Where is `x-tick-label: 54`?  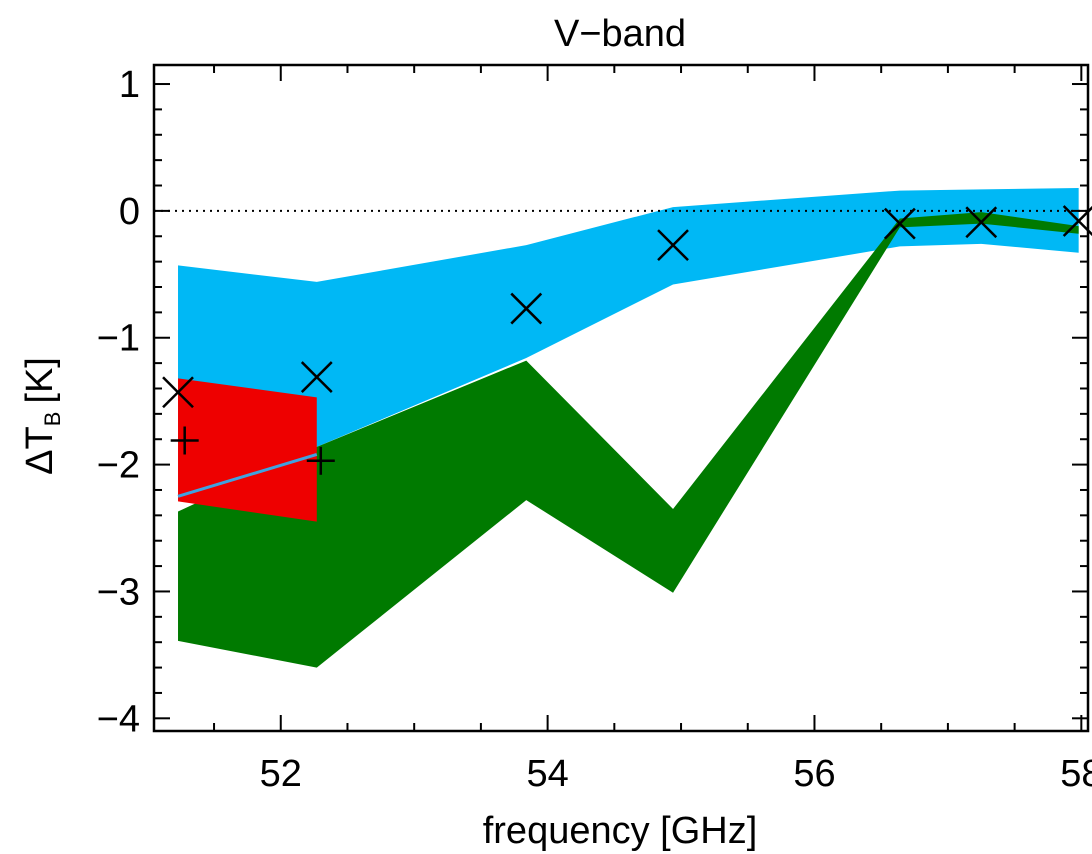
x-tick-label: 54 is located at coordinates (547, 774).